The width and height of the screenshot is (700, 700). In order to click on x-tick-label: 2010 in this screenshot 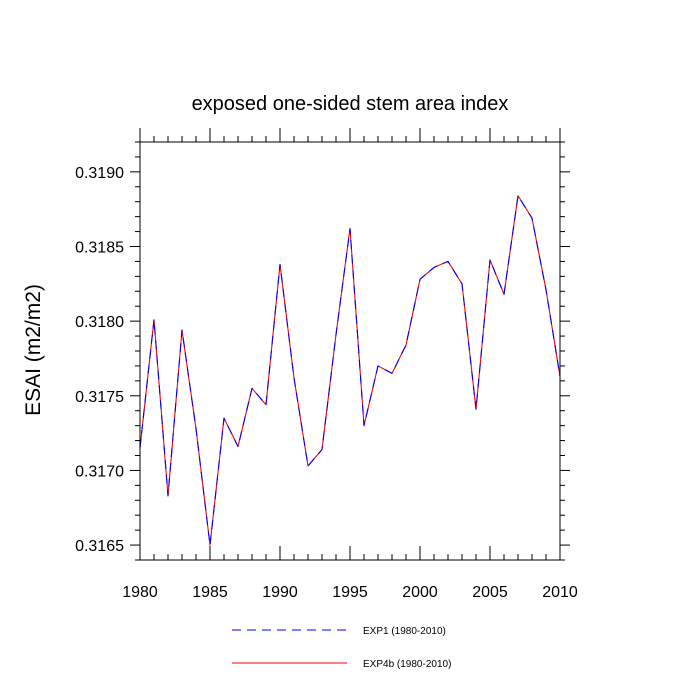, I will do `click(560, 592)`.